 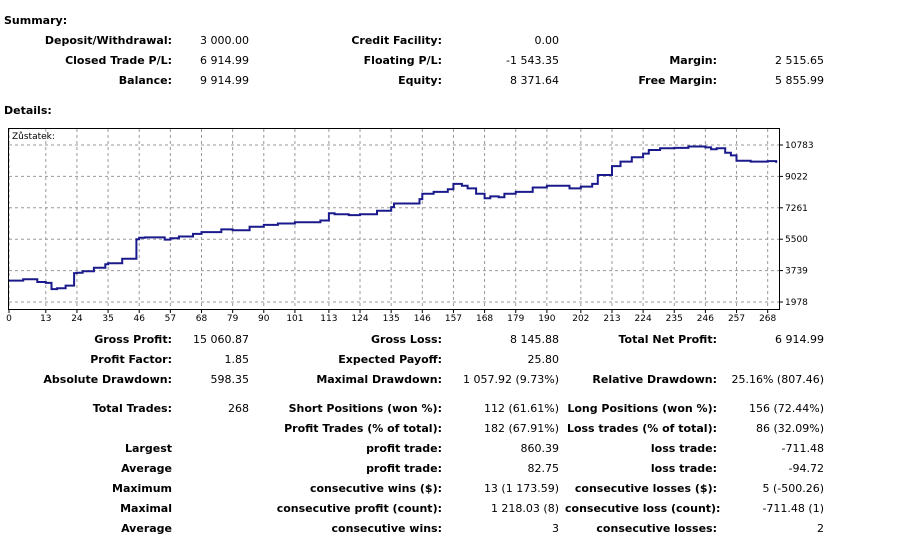 What do you see at coordinates (107, 319) in the screenshot?
I see `x-tick-label: 35` at bounding box center [107, 319].